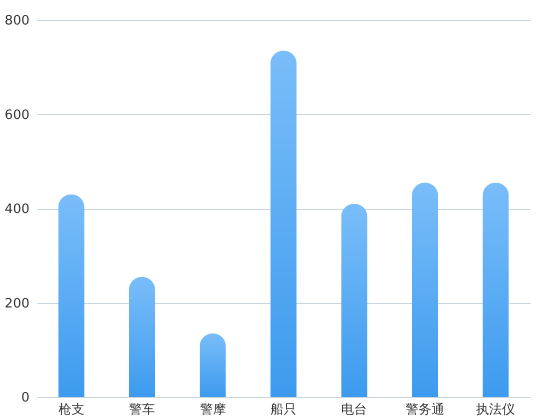 The width and height of the screenshot is (550, 420). Describe the element at coordinates (496, 410) in the screenshot. I see `x-tick-label: 执法仪` at that location.